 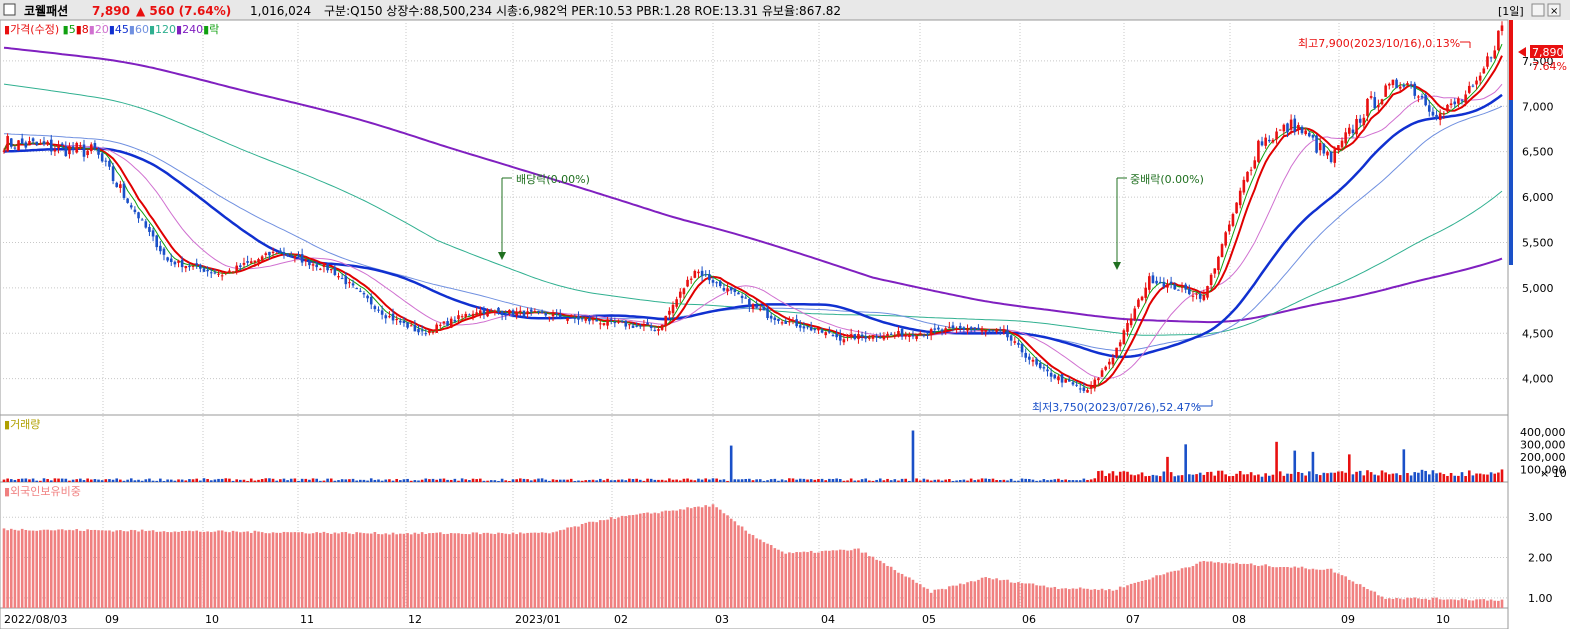 What do you see at coordinates (1538, 197) in the screenshot?
I see `price-tick-label: 6,000` at bounding box center [1538, 197].